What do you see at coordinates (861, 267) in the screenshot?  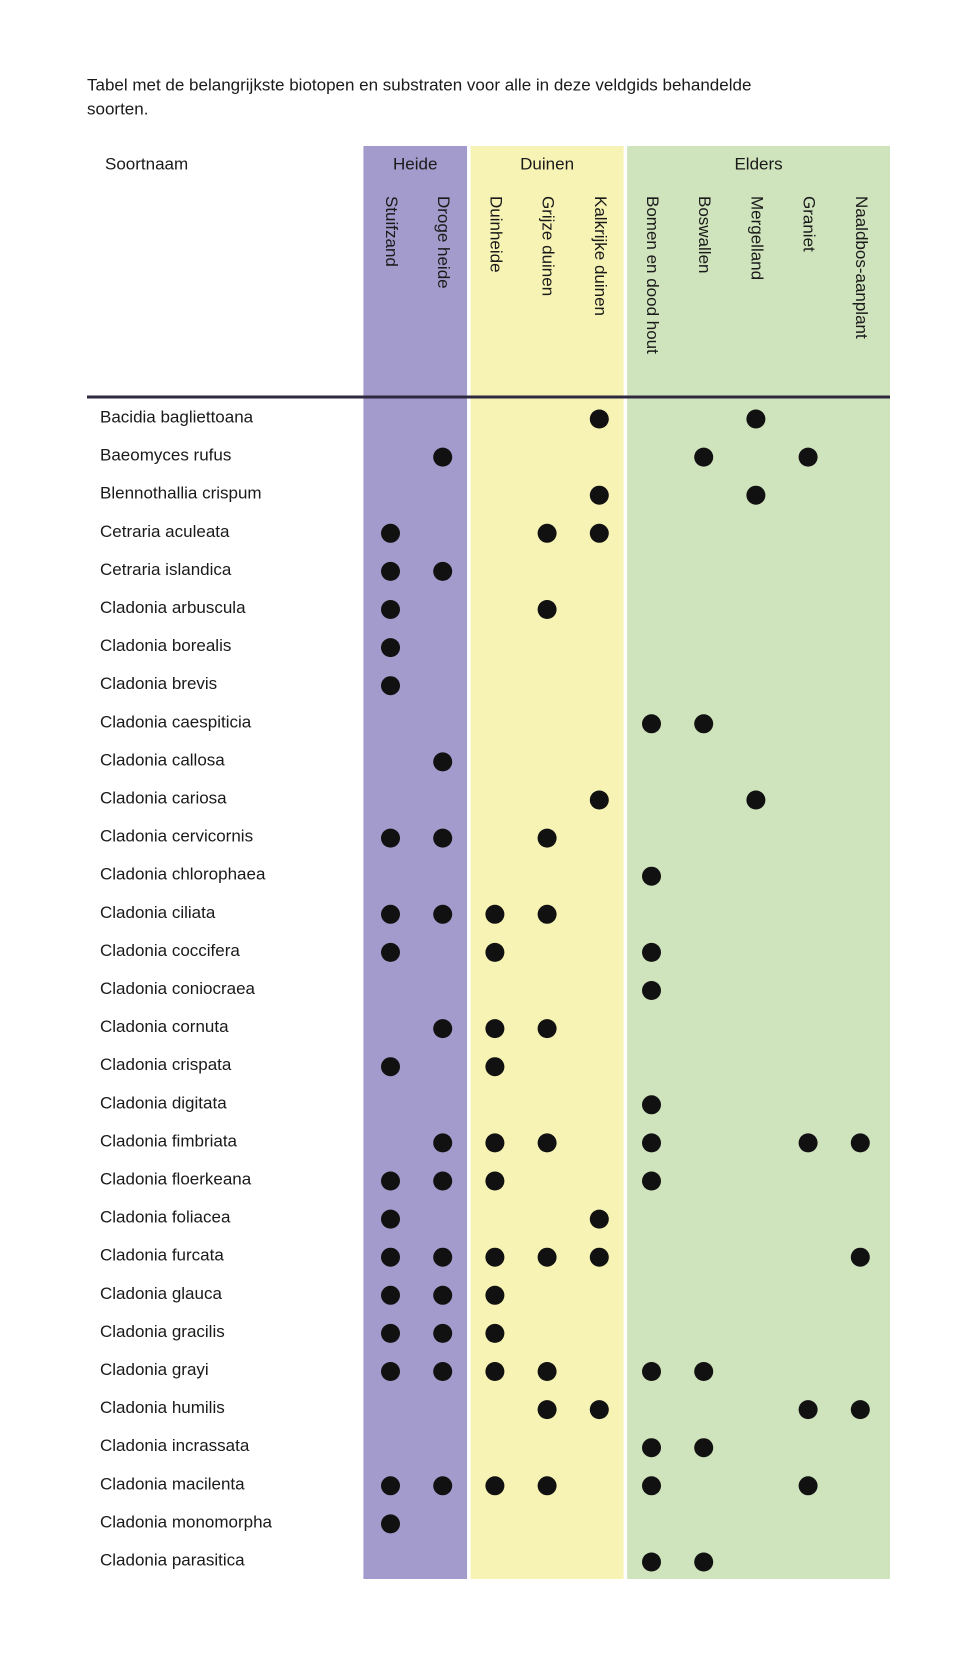 I see `column-header: Naaldbos-aanplant` at bounding box center [861, 267].